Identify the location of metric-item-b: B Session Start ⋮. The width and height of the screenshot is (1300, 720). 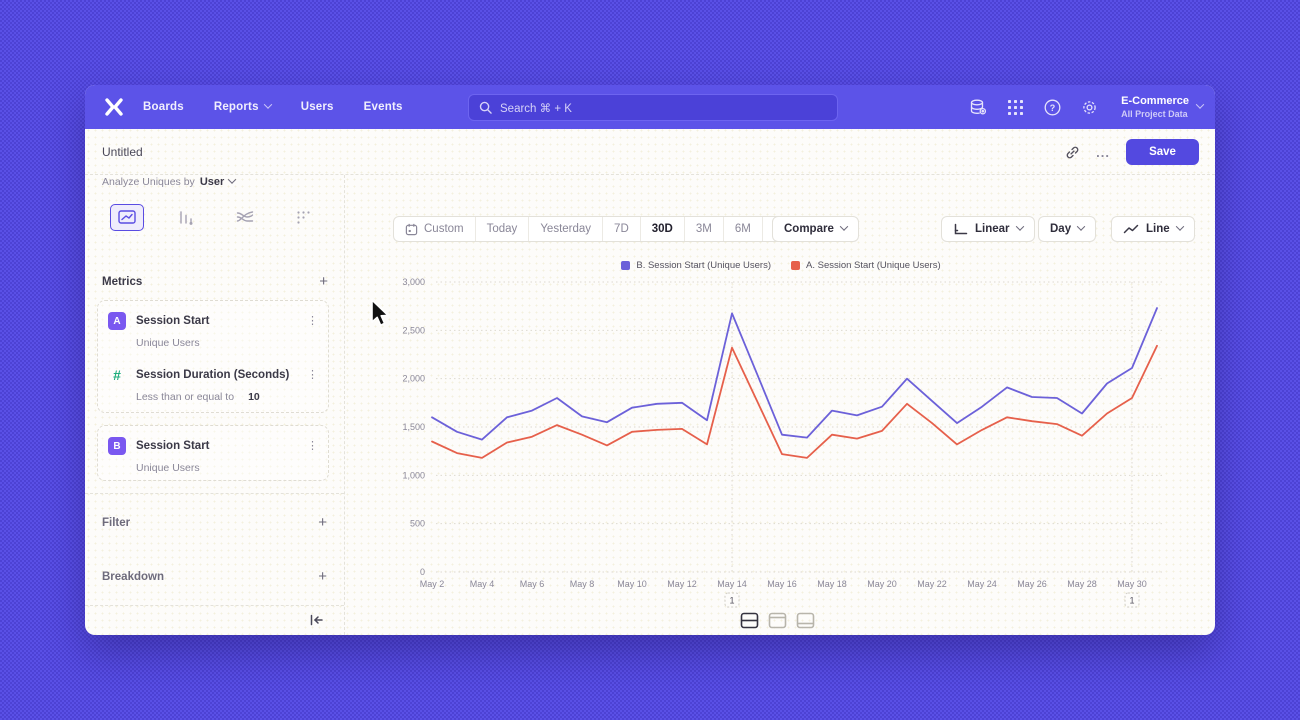
(213, 446).